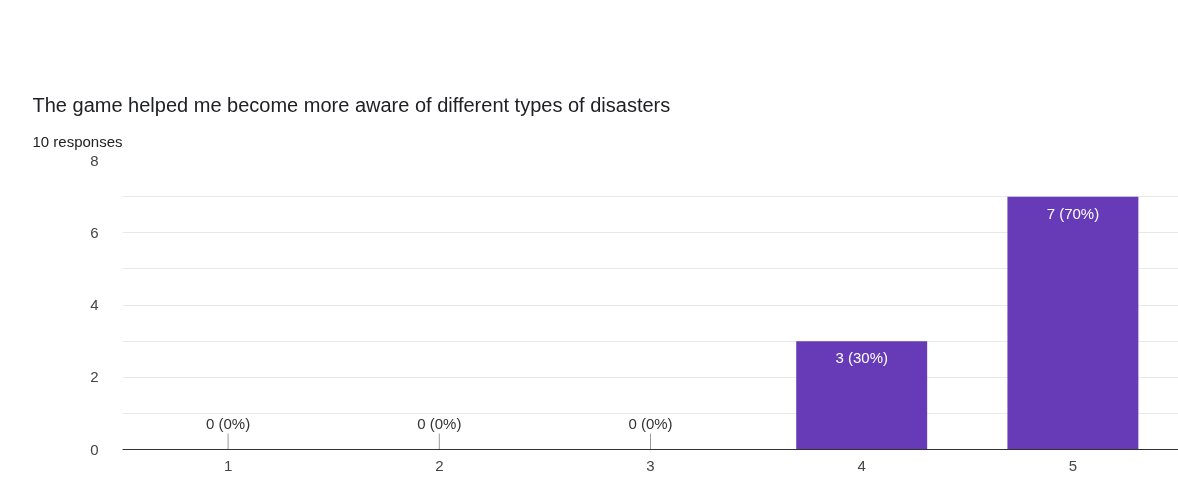  I want to click on chart-subtitle: 10 responses, so click(77, 141).